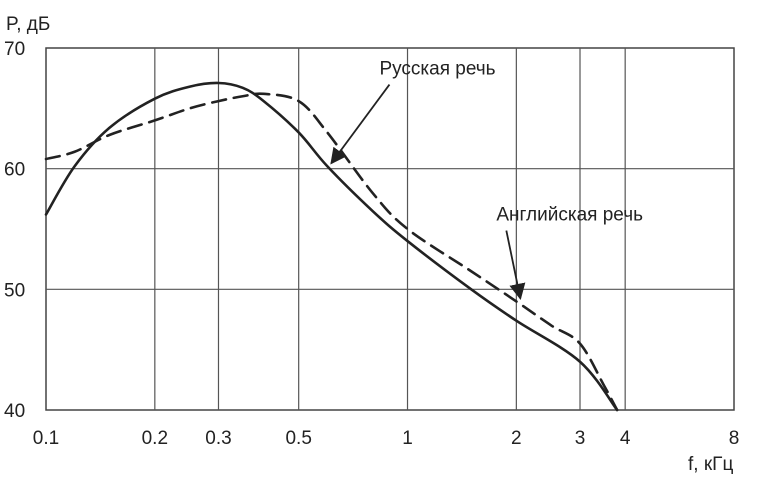 The width and height of the screenshot is (764, 487). I want to click on x-tick-label: 0.2, so click(155, 438).